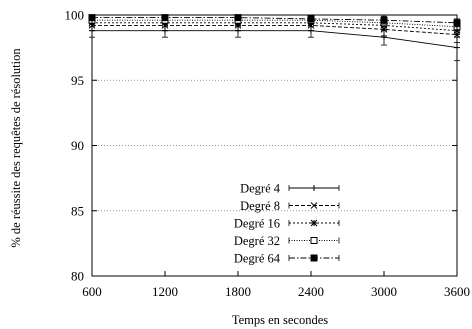  I want to click on cross-marker, so click(314, 205).